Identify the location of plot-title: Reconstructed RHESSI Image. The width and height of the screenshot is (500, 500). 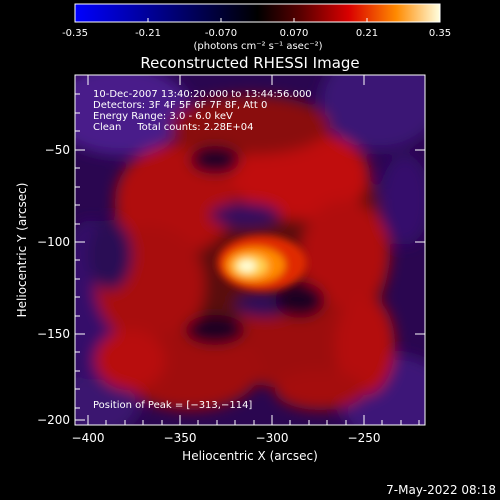
(249, 63).